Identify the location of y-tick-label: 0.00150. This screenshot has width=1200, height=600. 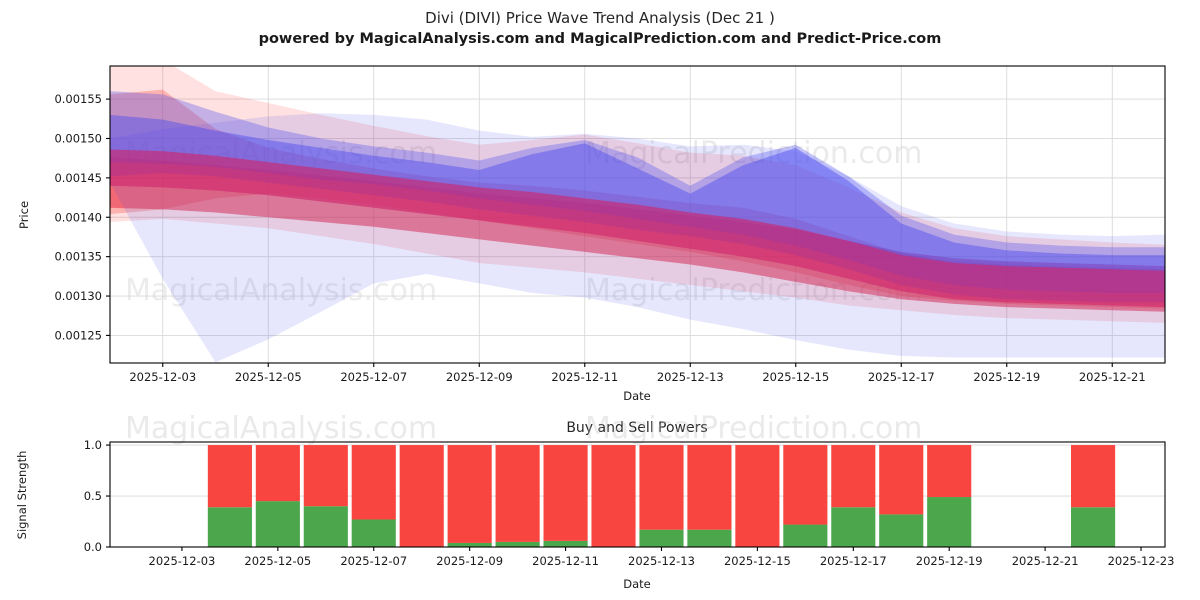
(78, 138).